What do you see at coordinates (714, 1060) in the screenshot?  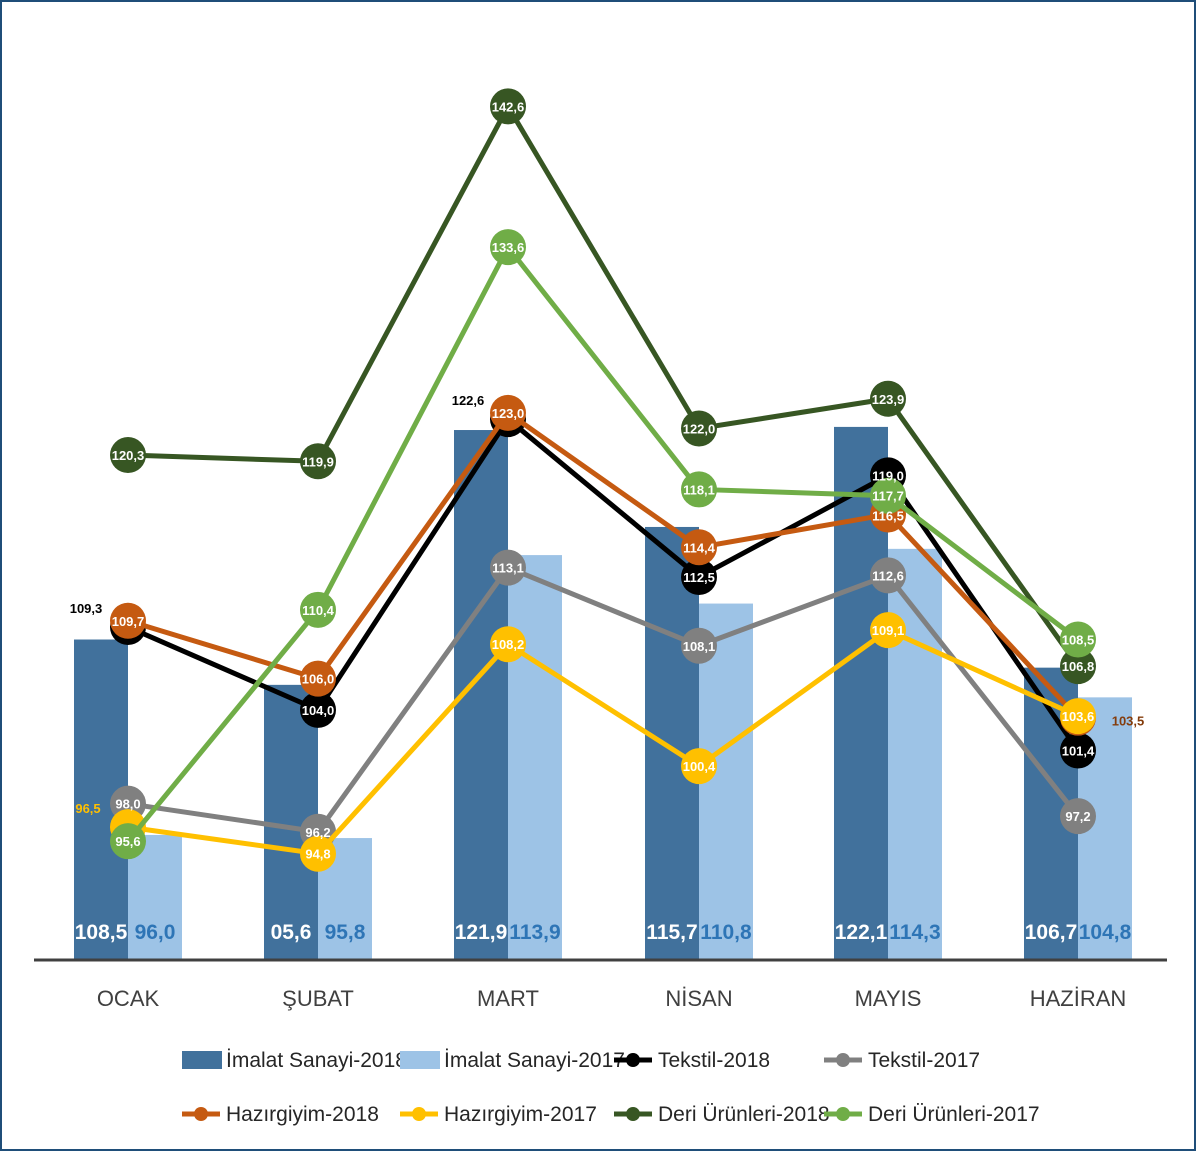 I see `legend-label-tekstil-2018: Tekstil-2018` at bounding box center [714, 1060].